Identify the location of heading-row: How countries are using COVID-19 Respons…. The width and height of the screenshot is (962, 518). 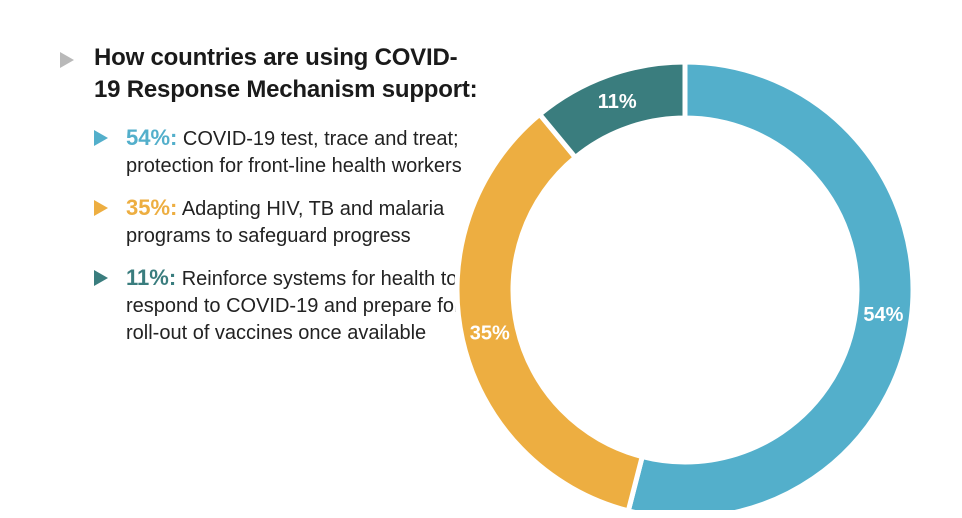
(270, 74).